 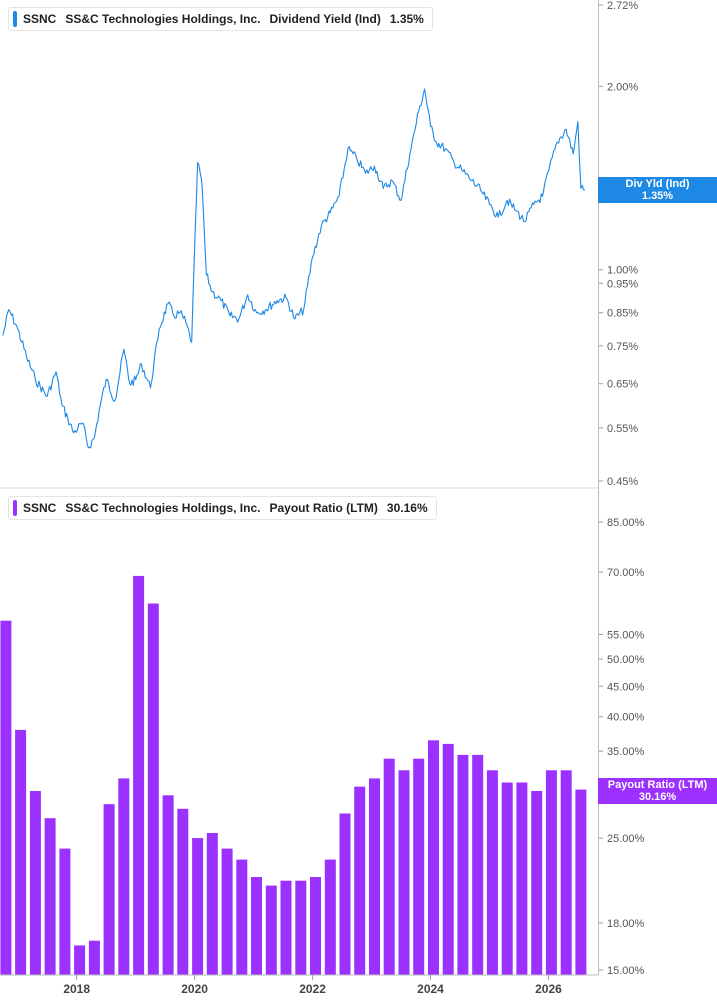 I want to click on yield-tag-label: Div Yld (Ind), so click(x=657, y=184).